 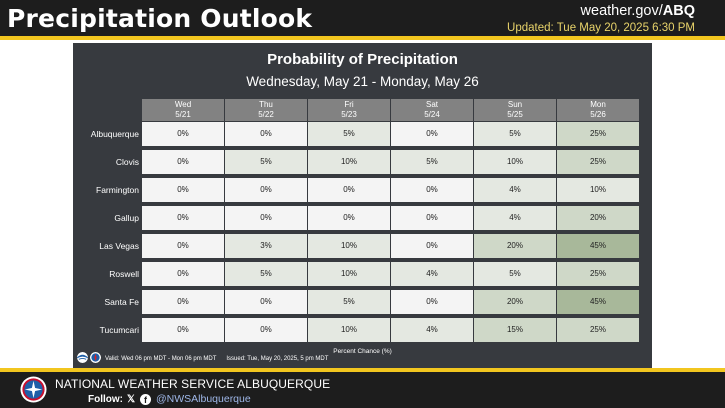 What do you see at coordinates (145, 399) in the screenshot?
I see `facebook-icon: f` at bounding box center [145, 399].